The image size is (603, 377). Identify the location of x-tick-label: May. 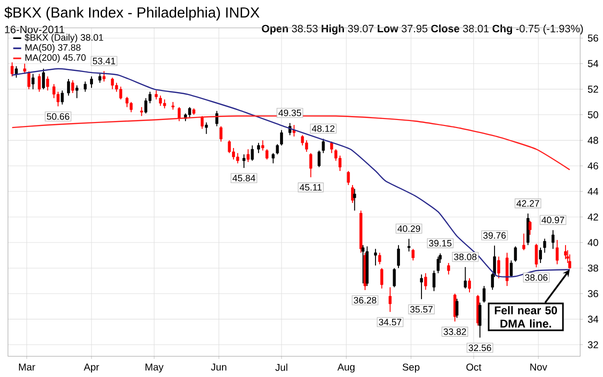
(155, 368).